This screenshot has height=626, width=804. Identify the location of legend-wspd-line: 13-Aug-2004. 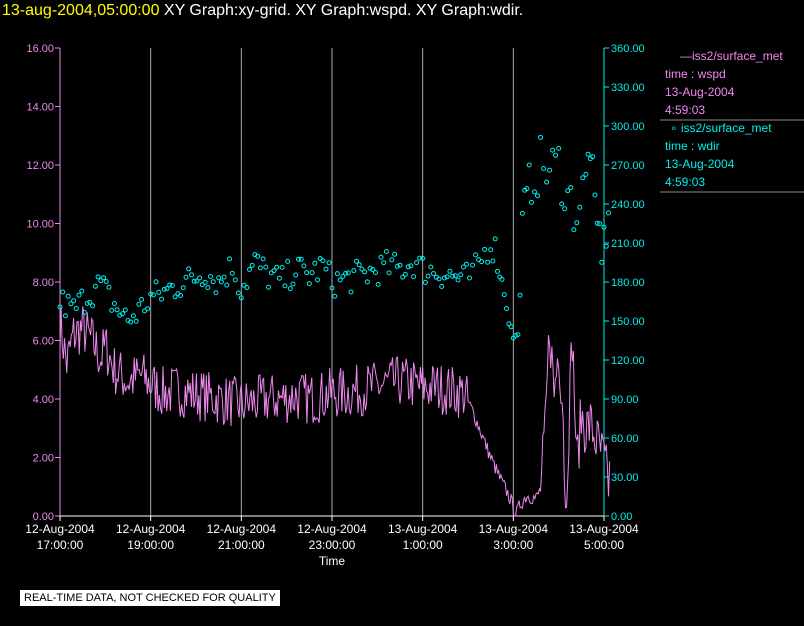
(700, 92).